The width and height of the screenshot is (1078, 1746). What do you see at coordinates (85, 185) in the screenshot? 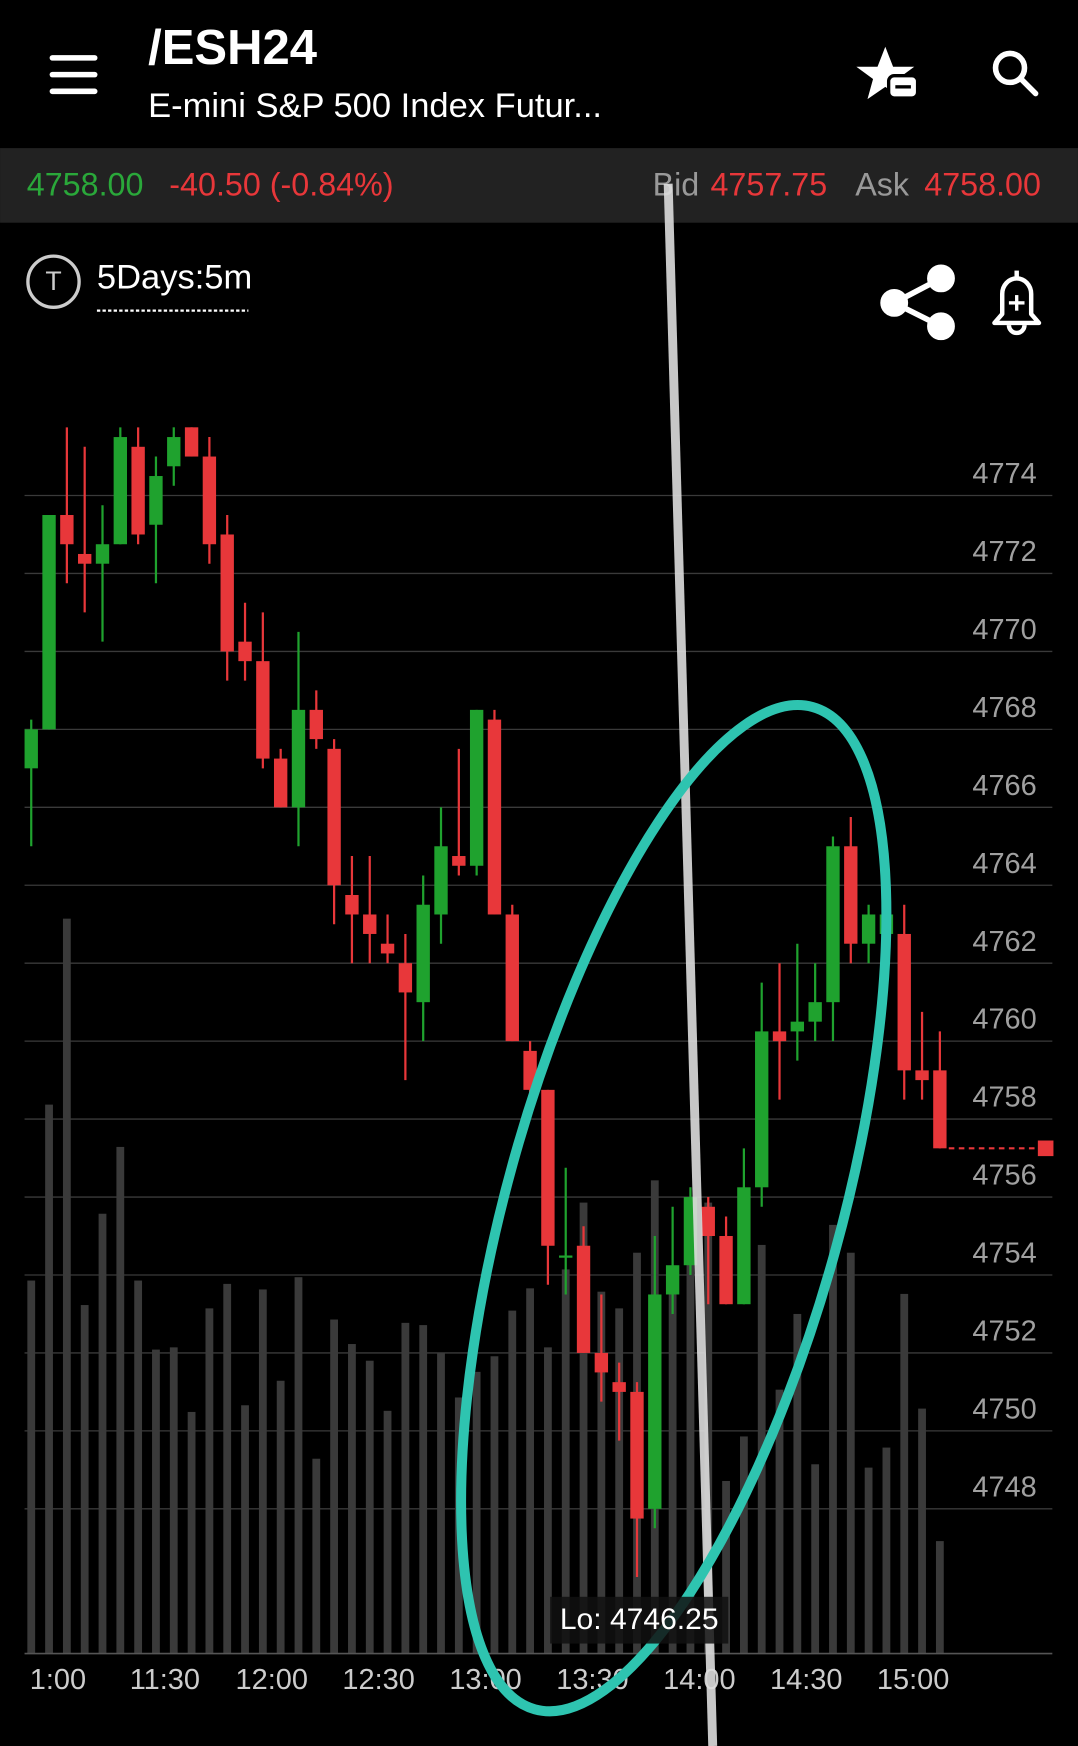
I see `last-price: 4758.00` at bounding box center [85, 185].